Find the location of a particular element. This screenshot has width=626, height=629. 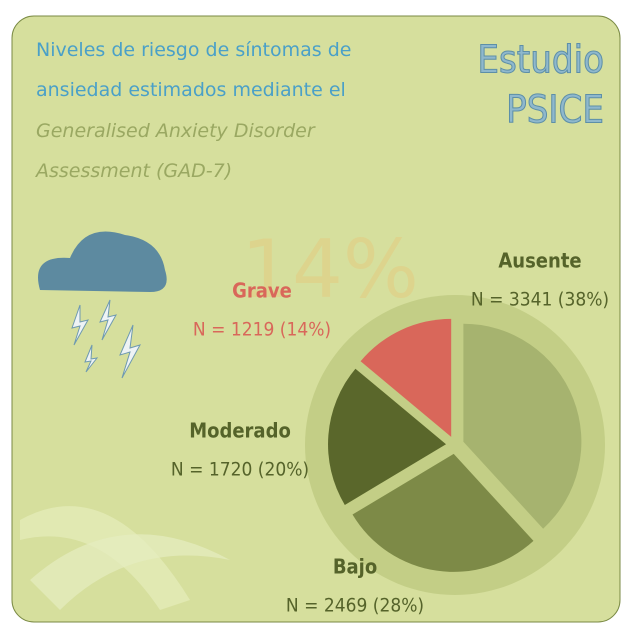

slice-value-label: N = 1219 (14%) is located at coordinates (262, 330).